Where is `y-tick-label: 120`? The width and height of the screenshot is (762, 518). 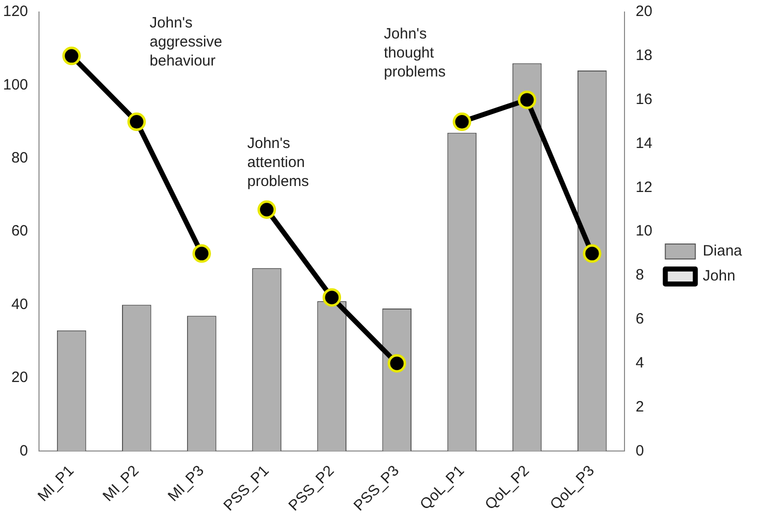 y-tick-label: 120 is located at coordinates (15, 11).